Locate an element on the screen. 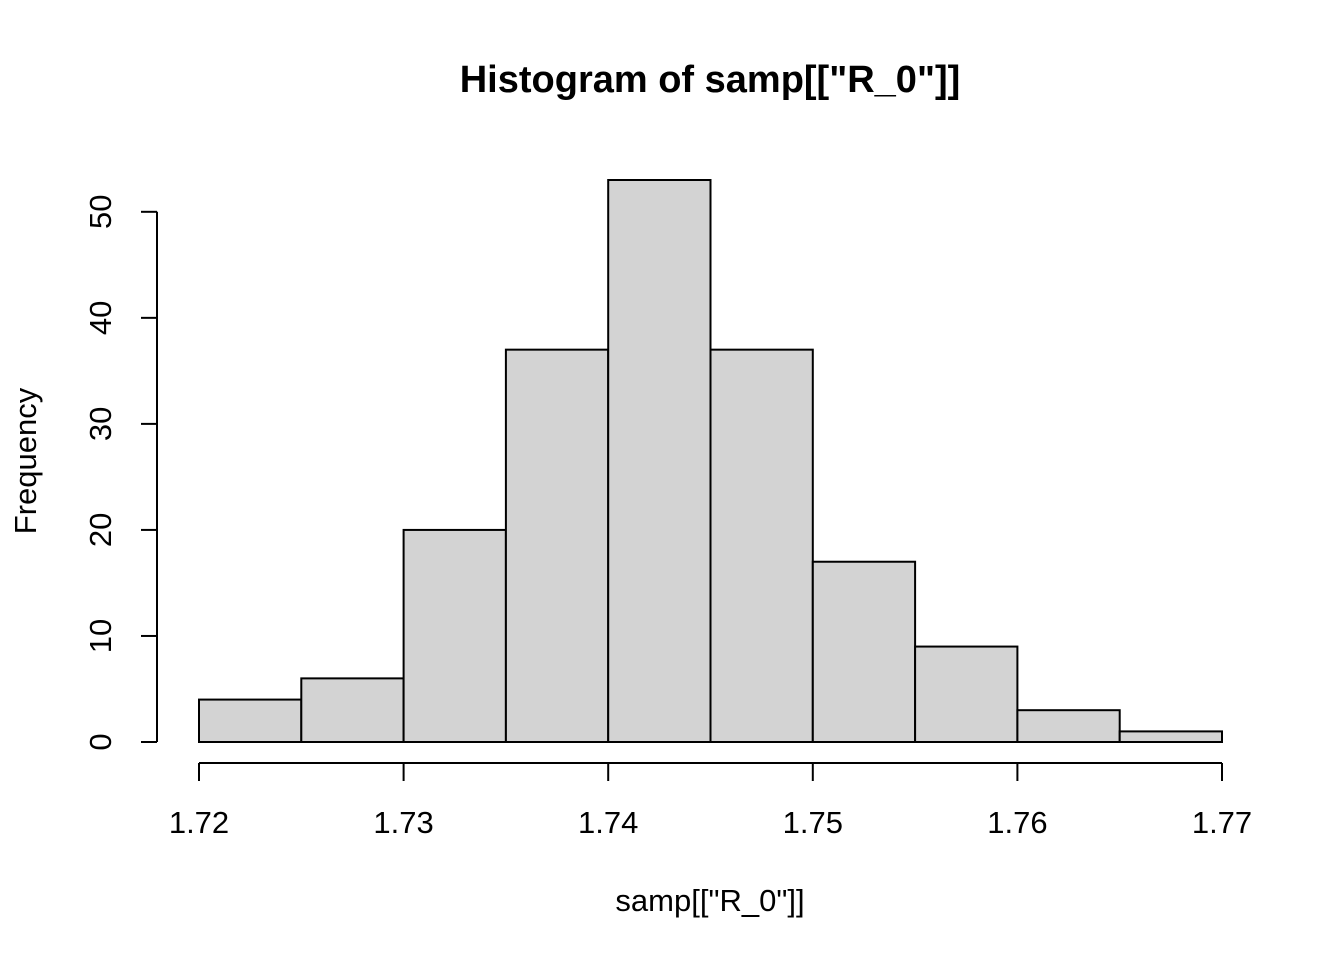 The height and width of the screenshot is (960, 1344). x-axis-label: samp[["R_0"]] is located at coordinates (709, 900).